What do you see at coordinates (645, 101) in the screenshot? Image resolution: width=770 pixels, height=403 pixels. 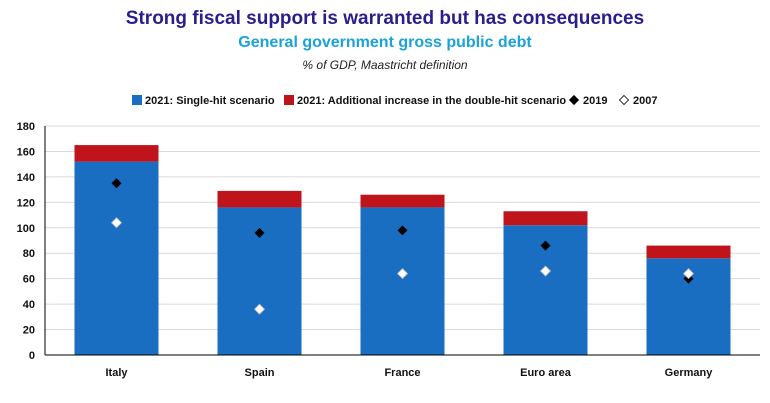 I see `legend-label: 2007` at bounding box center [645, 101].